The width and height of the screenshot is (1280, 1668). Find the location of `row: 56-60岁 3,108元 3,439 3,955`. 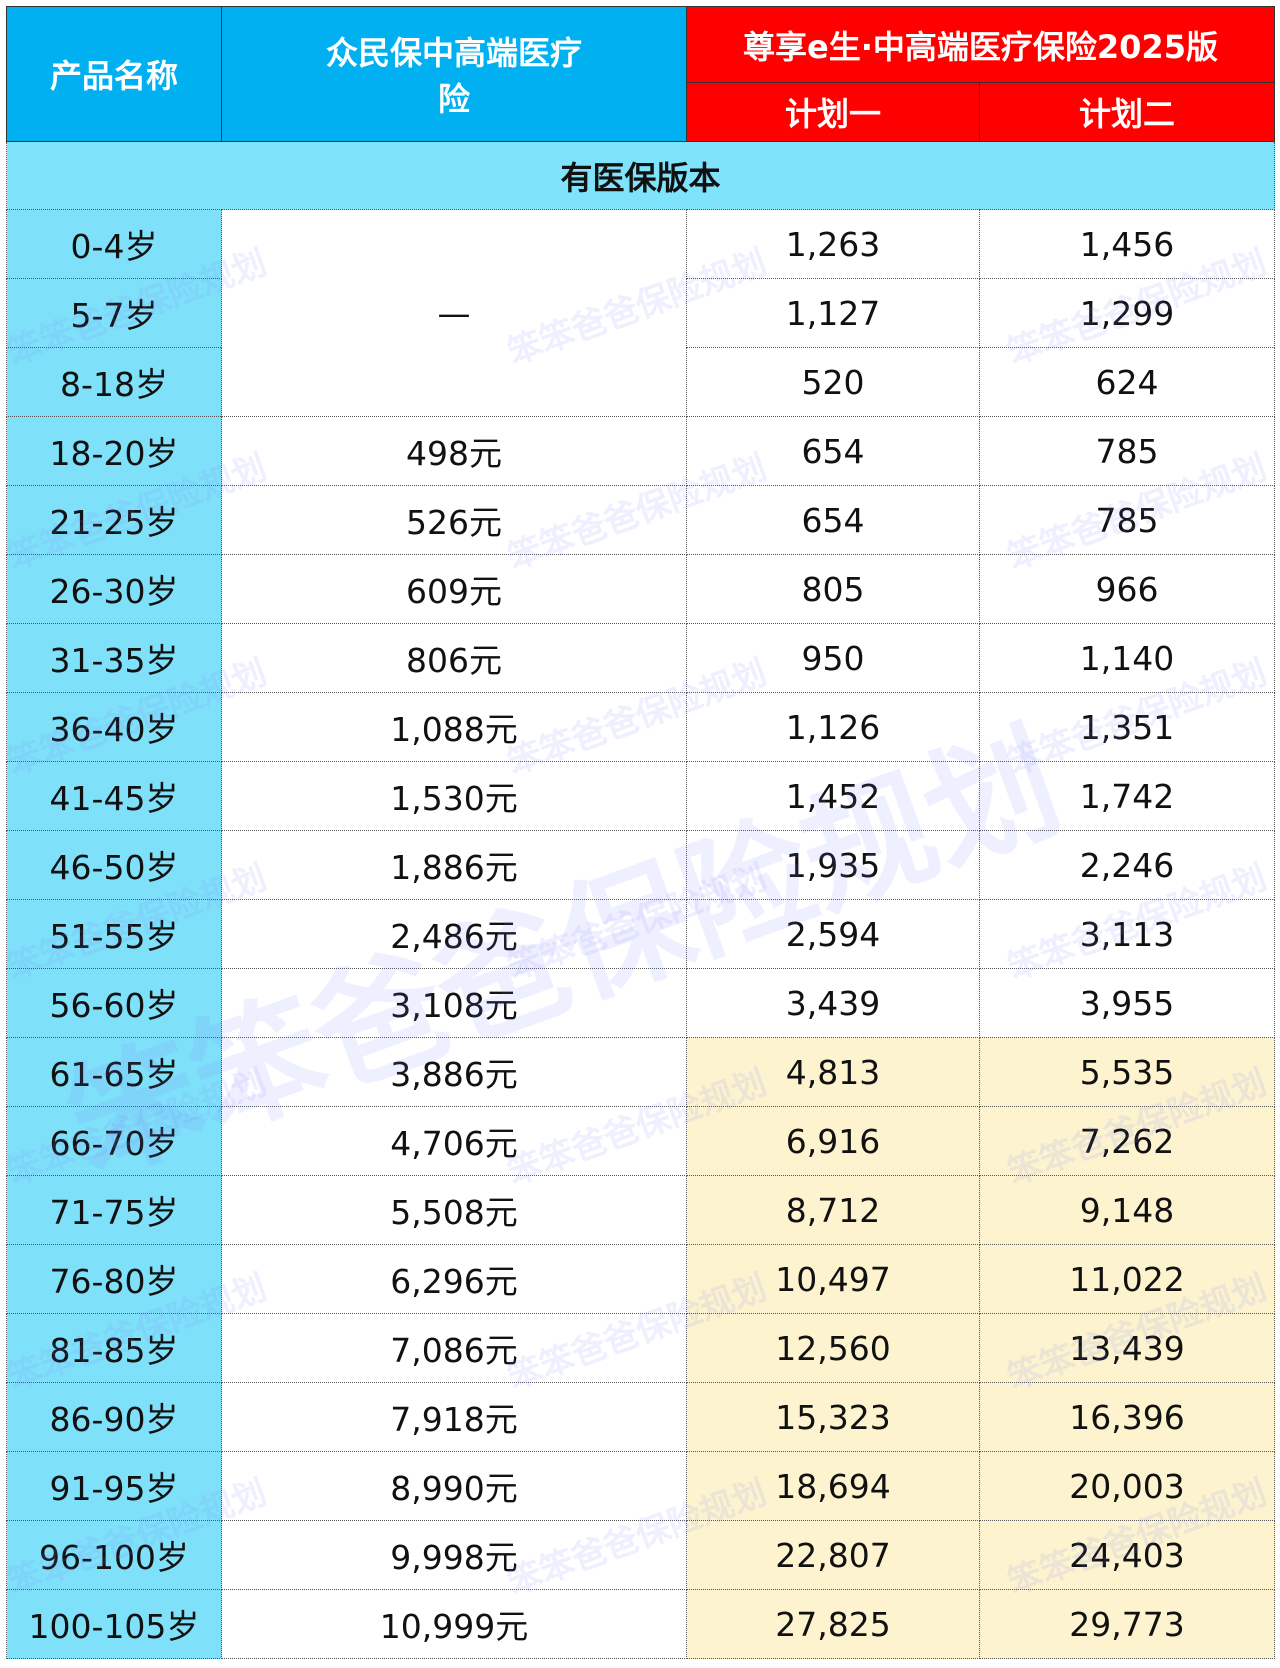

row: 56-60岁 3,108元 3,439 3,955 is located at coordinates (640, 1003).